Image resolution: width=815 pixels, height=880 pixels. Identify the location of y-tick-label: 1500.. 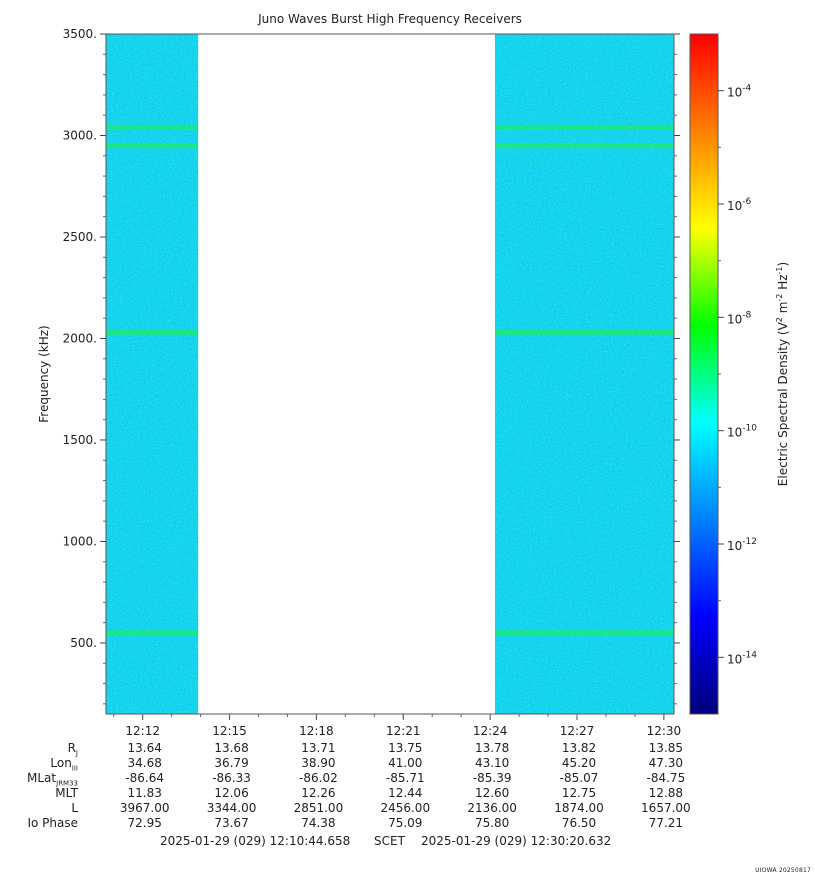
(80, 440).